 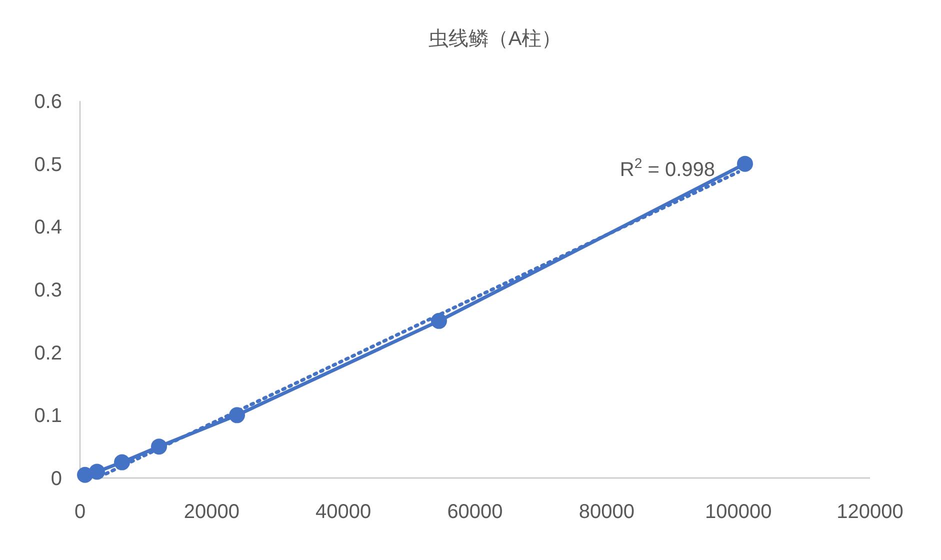 What do you see at coordinates (48, 102) in the screenshot?
I see `y-tick-label: 0.6` at bounding box center [48, 102].